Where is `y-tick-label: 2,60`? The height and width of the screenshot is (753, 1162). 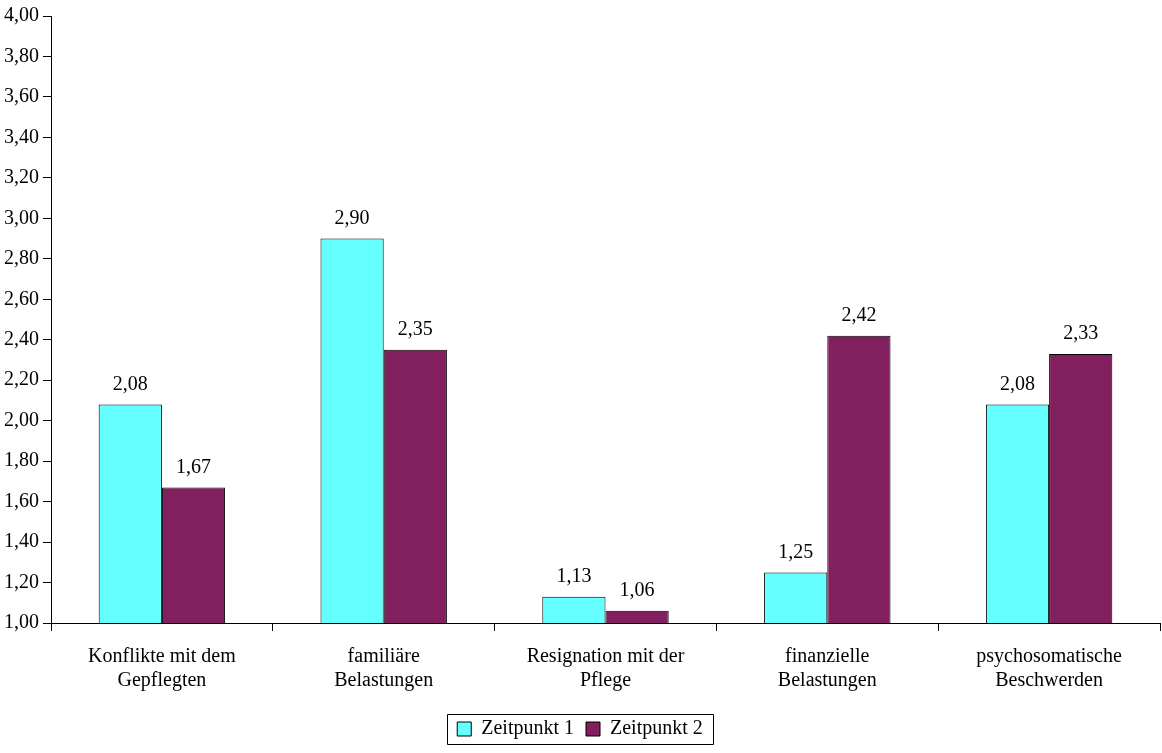 y-tick-label: 2,60 is located at coordinates (21, 297).